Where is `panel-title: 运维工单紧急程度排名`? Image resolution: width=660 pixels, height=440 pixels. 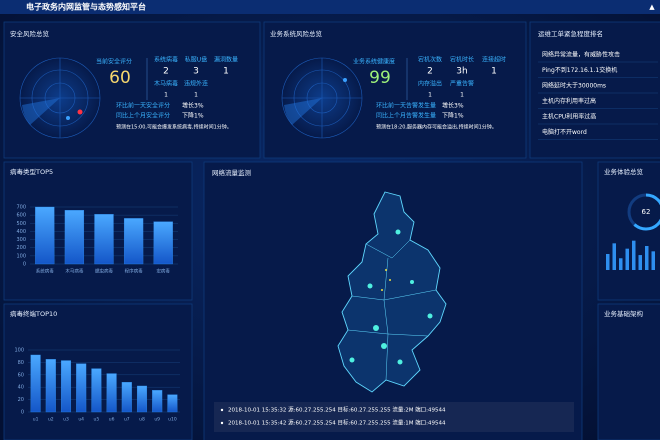
panel-title: 运维工单紧急程度排名 is located at coordinates (570, 33).